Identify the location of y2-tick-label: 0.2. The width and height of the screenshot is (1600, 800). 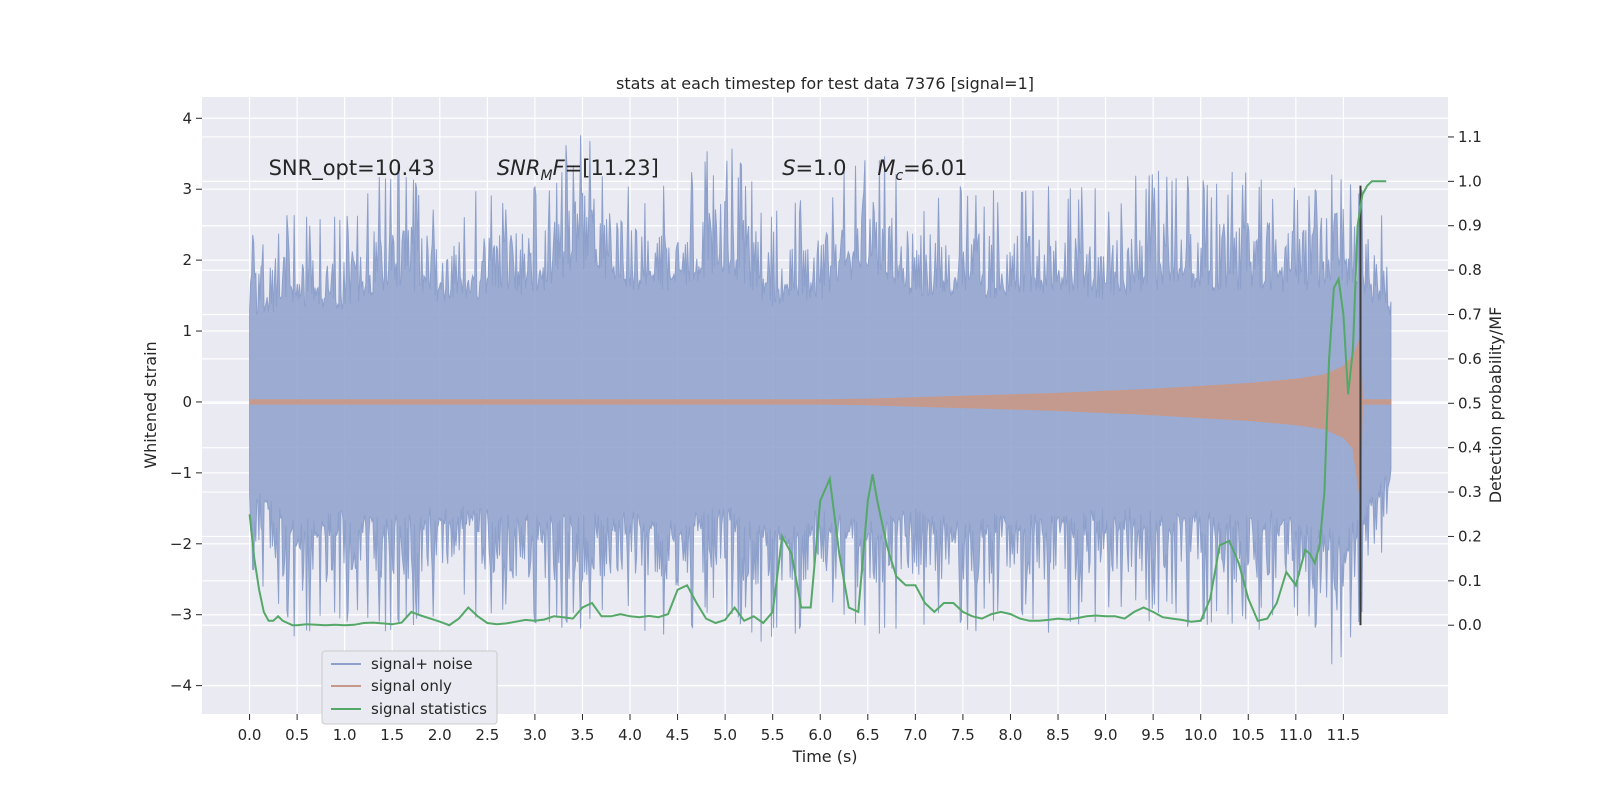
(1470, 536).